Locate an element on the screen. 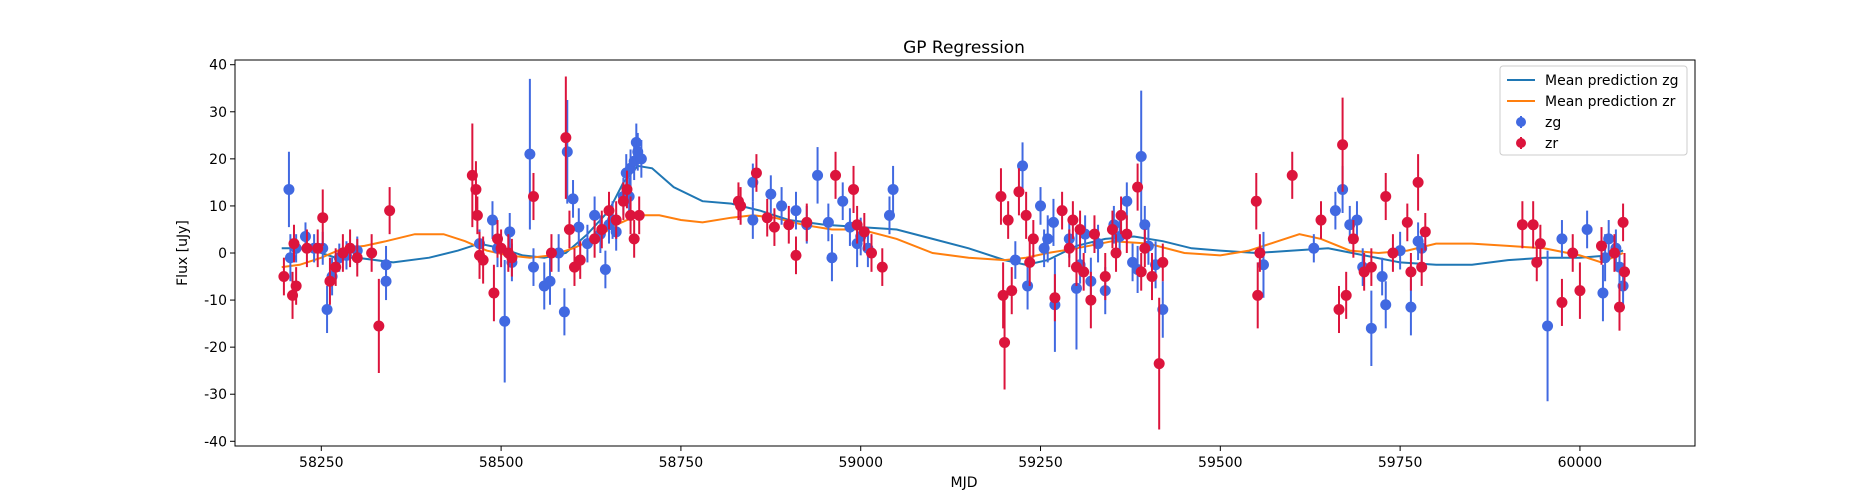  legend-item-mean-prediction-zr: Mean prediction zr is located at coordinates (1591, 102).